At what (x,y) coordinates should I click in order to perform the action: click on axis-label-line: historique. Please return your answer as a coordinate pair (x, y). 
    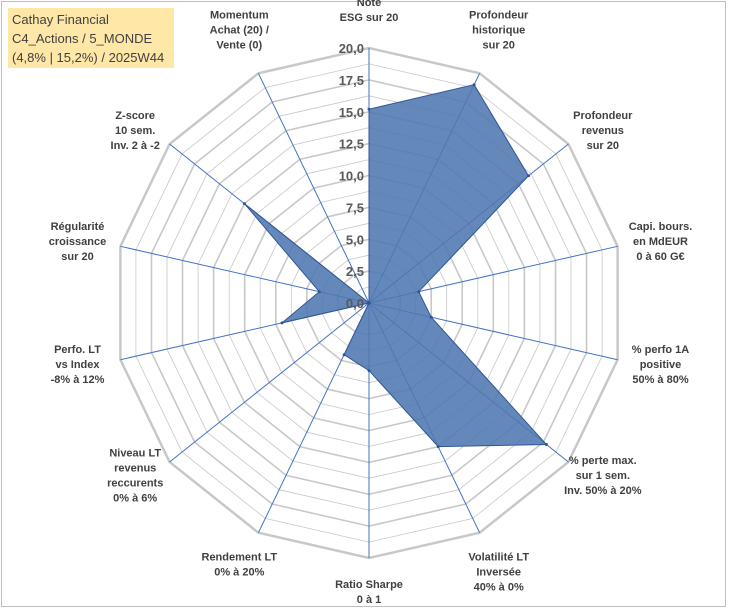
    Looking at the image, I should click on (498, 30).